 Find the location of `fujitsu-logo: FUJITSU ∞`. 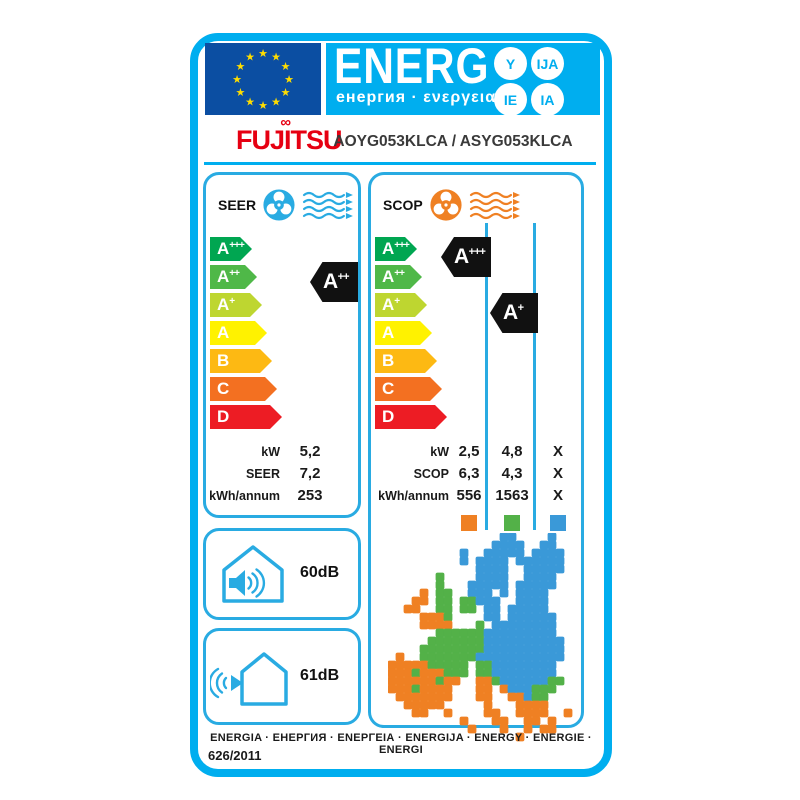

fujitsu-logo: FUJITSU ∞ is located at coordinates (289, 135).